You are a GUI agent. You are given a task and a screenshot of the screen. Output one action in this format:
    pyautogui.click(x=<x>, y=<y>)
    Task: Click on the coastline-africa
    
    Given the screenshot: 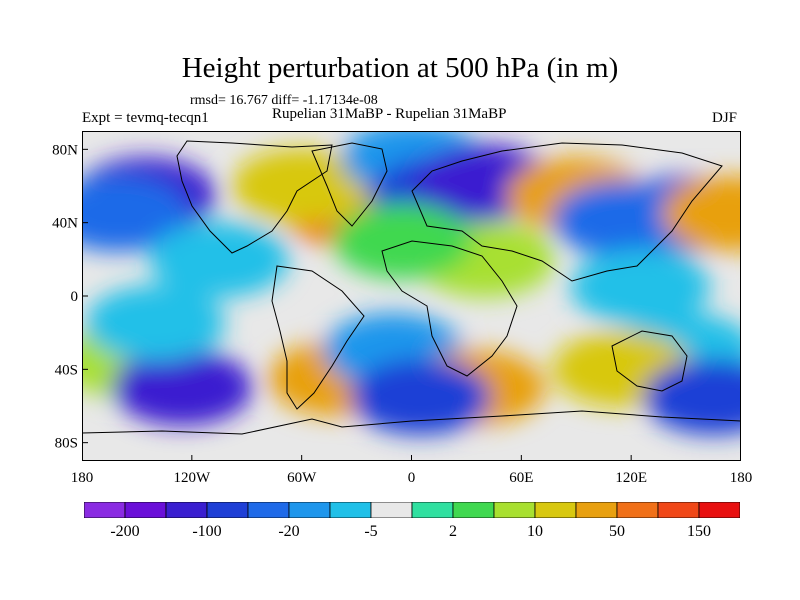 What is the action you would take?
    pyautogui.click(x=449, y=308)
    